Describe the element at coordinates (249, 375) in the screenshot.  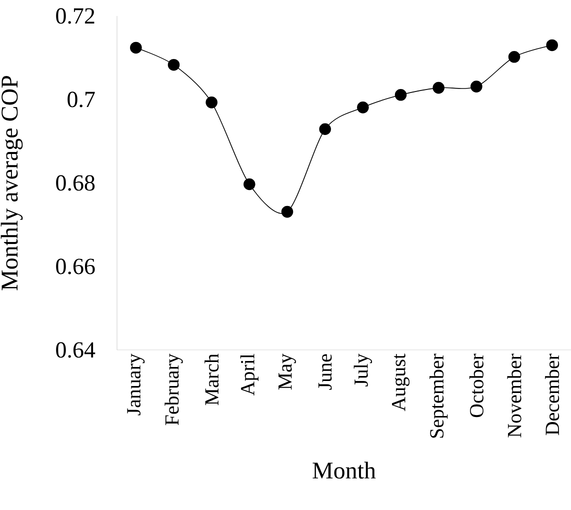
I see `x-tick-label: April` at that location.